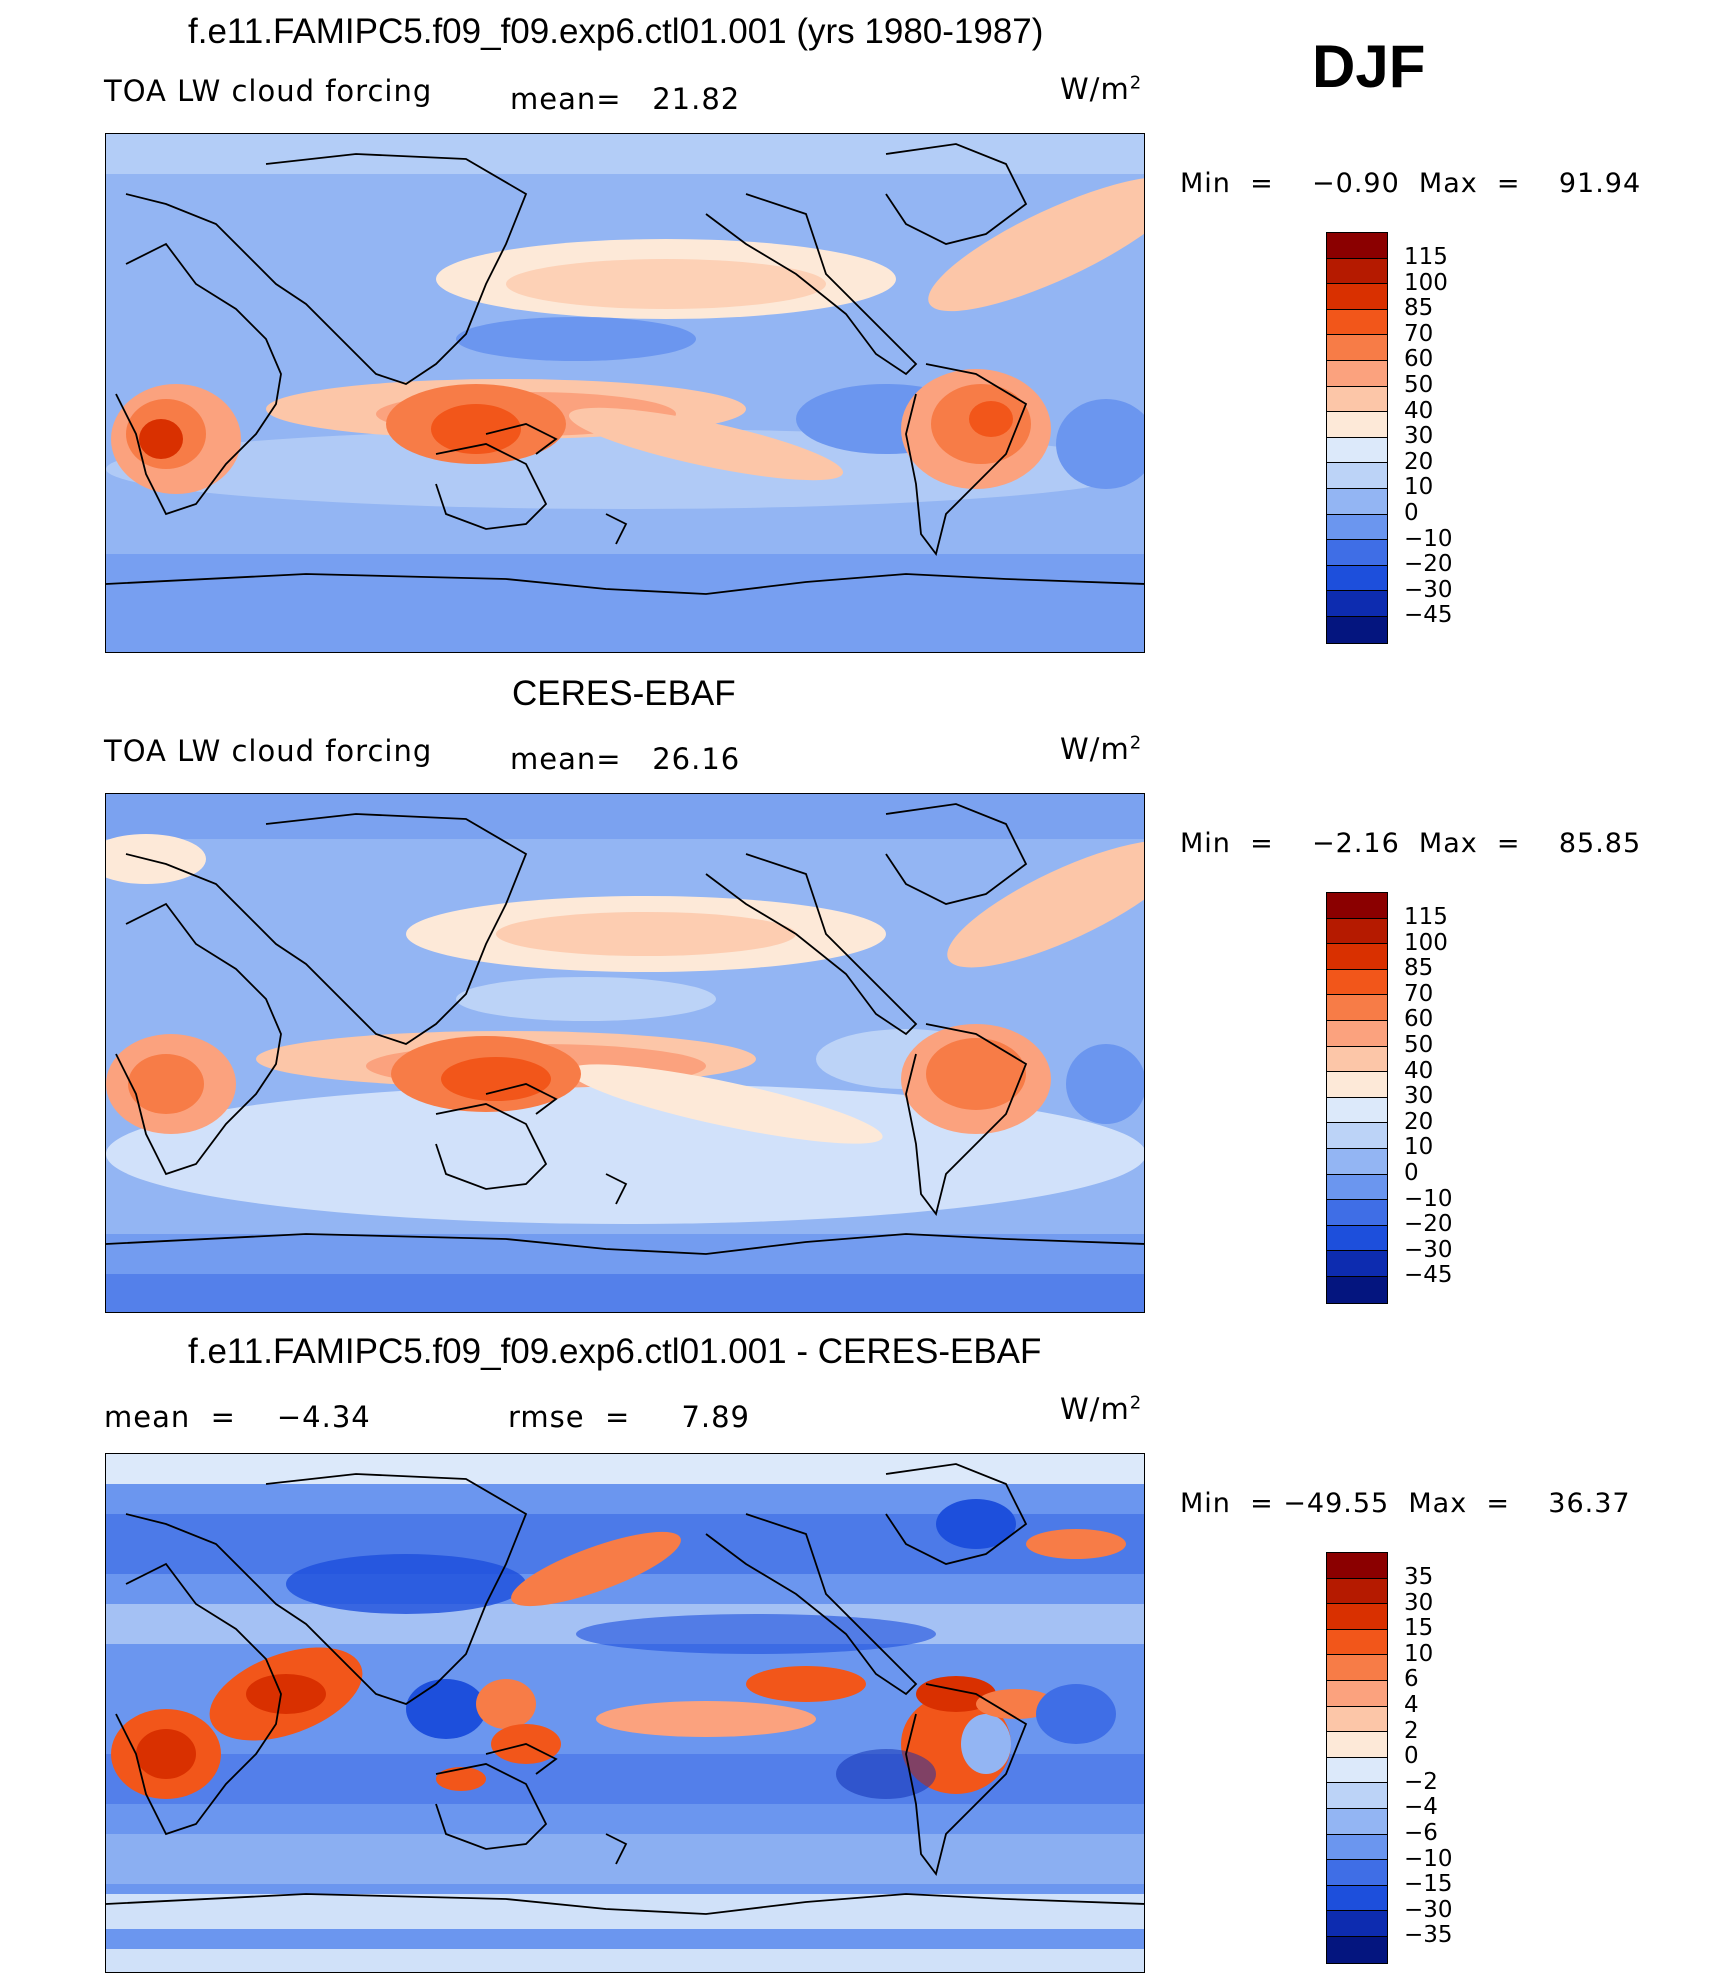 This screenshot has height=1979, width=1710. Describe the element at coordinates (1419, 359) in the screenshot. I see `panel1-colorbar-label: 60` at that location.